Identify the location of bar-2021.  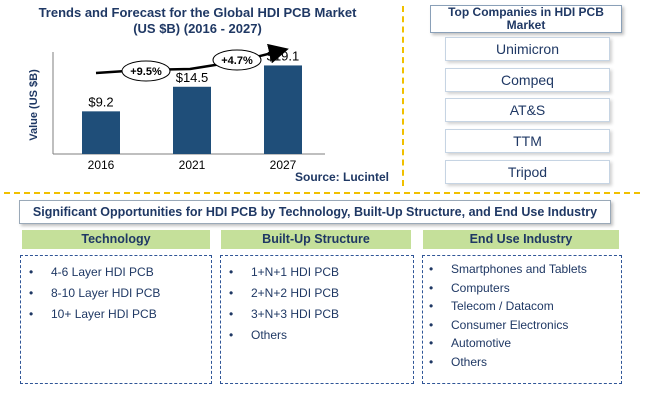
(192, 120).